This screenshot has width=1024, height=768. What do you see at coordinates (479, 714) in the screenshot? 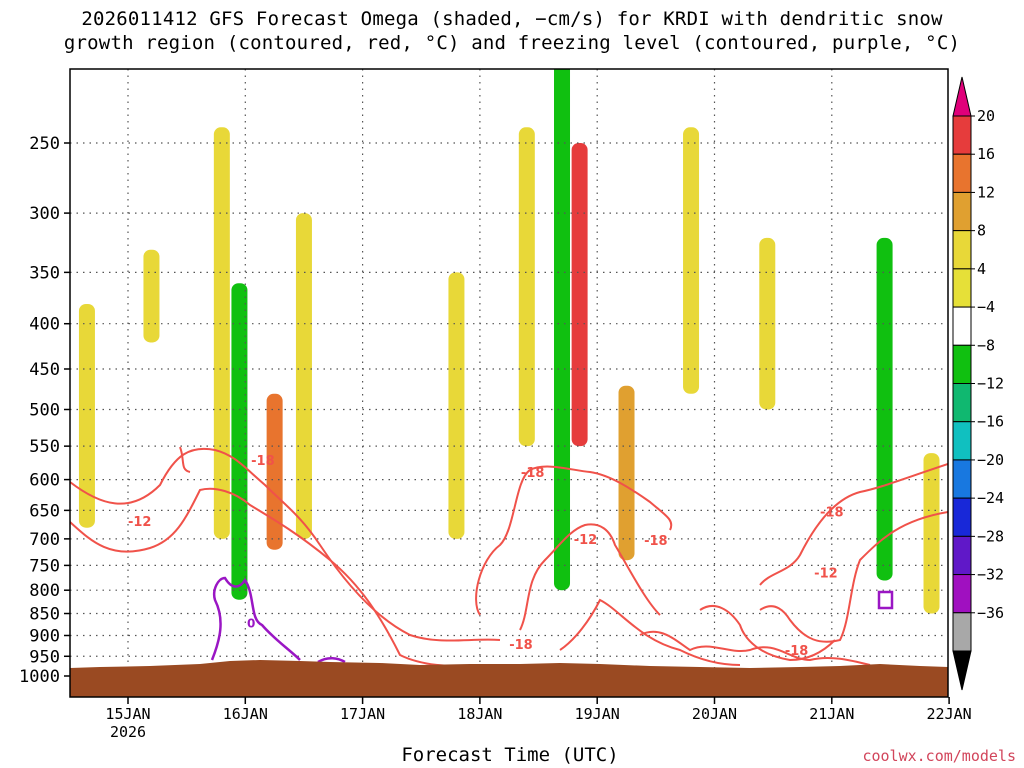
I see `x-tick-label-3: 18JAN` at bounding box center [479, 714].